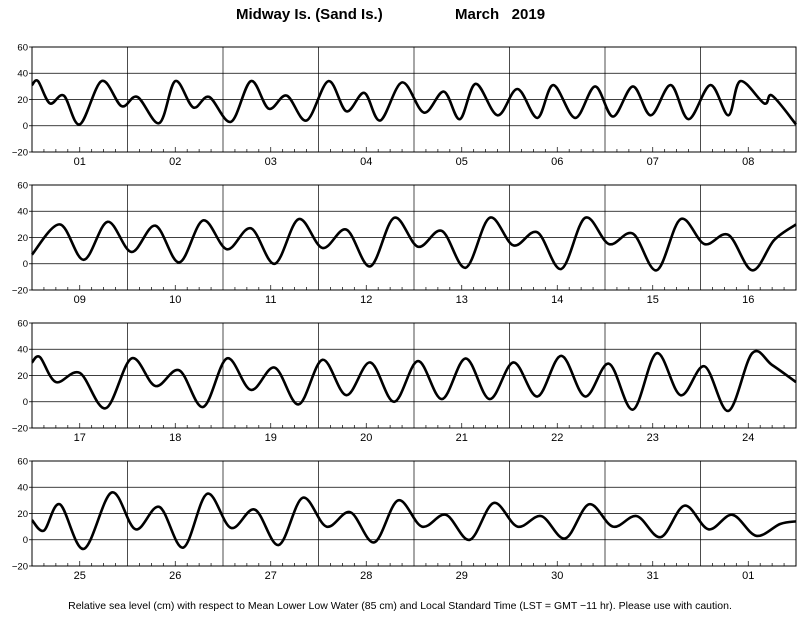 The image size is (800, 618). I want to click on title-location: Midway Is. (Sand Is.), so click(309, 14).